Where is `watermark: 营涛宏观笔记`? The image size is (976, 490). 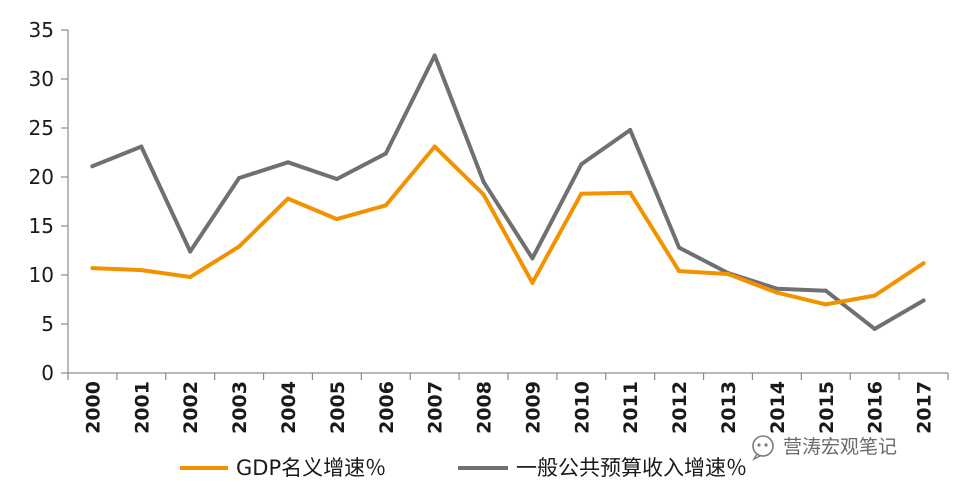 watermark: 营涛宏观笔记 is located at coordinates (824, 448).